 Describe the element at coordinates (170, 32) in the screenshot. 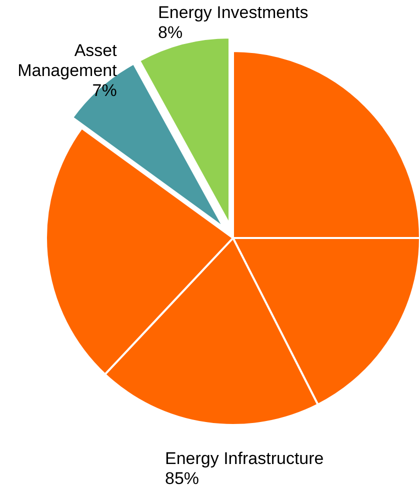

I see `data-label: 8%` at that location.